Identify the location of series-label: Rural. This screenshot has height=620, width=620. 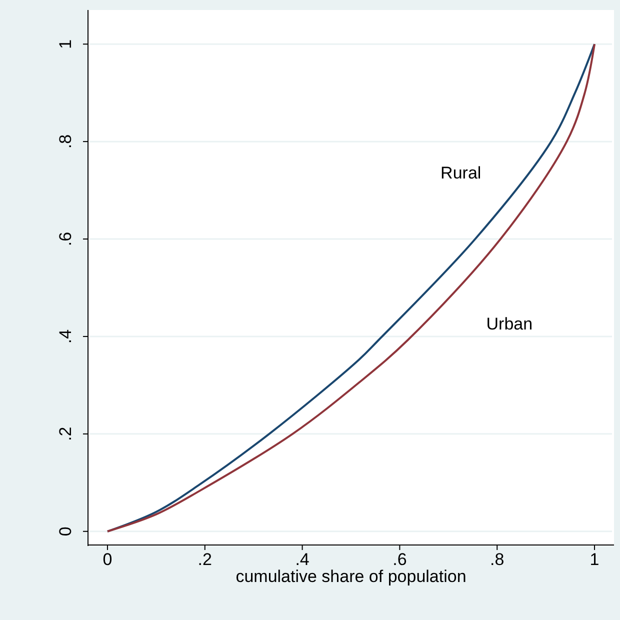
(461, 172).